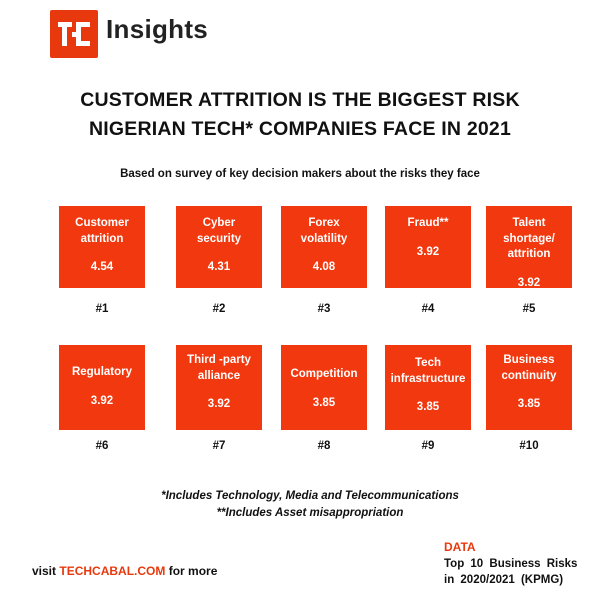 This screenshot has height=600, width=600. What do you see at coordinates (428, 309) in the screenshot?
I see `risk-rank: #4` at bounding box center [428, 309].